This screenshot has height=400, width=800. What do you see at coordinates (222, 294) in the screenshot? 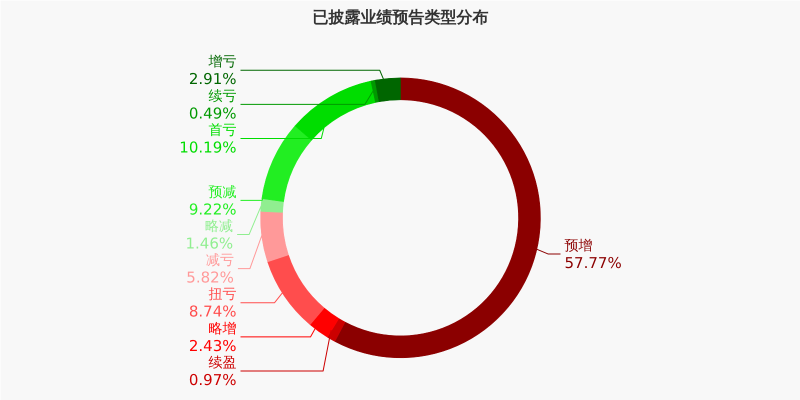
I see `slice-label: 扭亏` at bounding box center [222, 294].